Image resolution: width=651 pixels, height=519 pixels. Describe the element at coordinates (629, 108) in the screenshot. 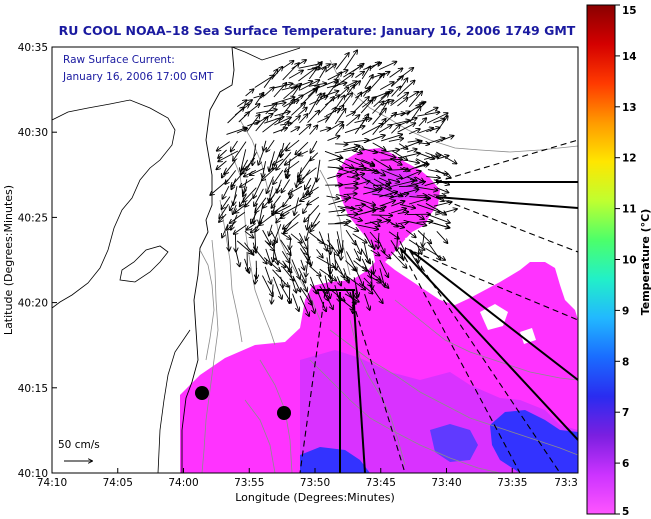

I see `colorbar-tick-label: 13` at that location.